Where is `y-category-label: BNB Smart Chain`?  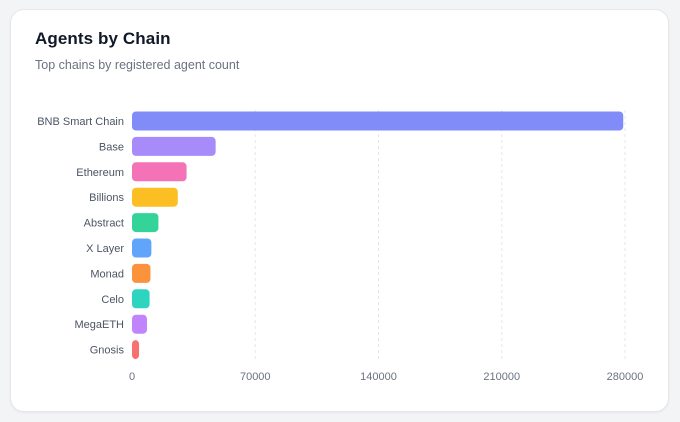
y-category-label: BNB Smart Chain is located at coordinates (80, 122).